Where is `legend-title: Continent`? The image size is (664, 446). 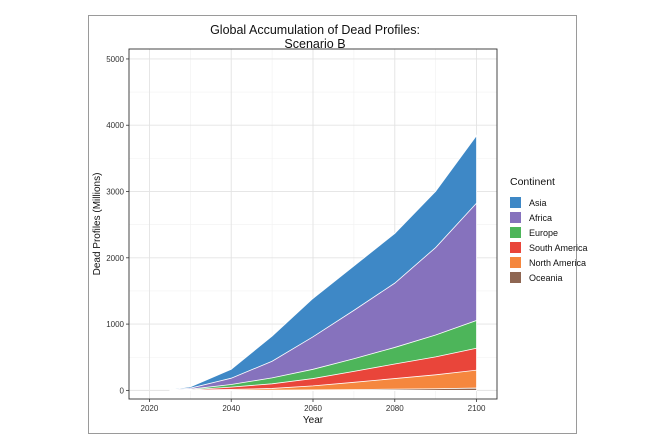
legend-title: Continent is located at coordinates (532, 182).